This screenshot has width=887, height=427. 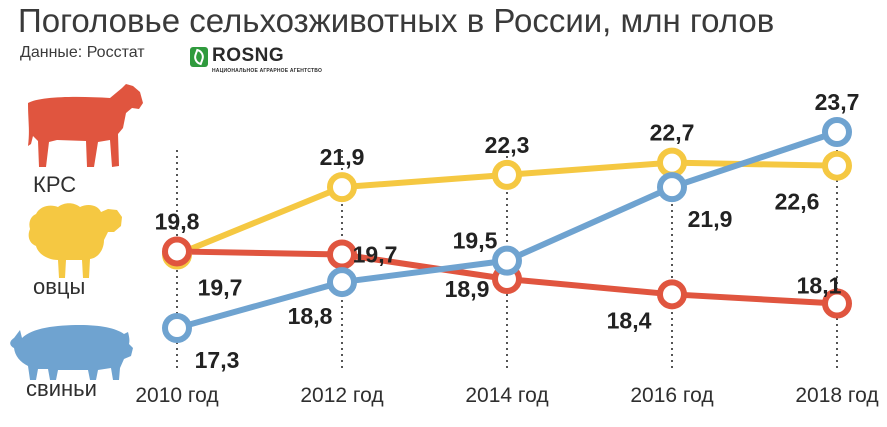 I want to click on data-label: 18,4, so click(x=629, y=320).